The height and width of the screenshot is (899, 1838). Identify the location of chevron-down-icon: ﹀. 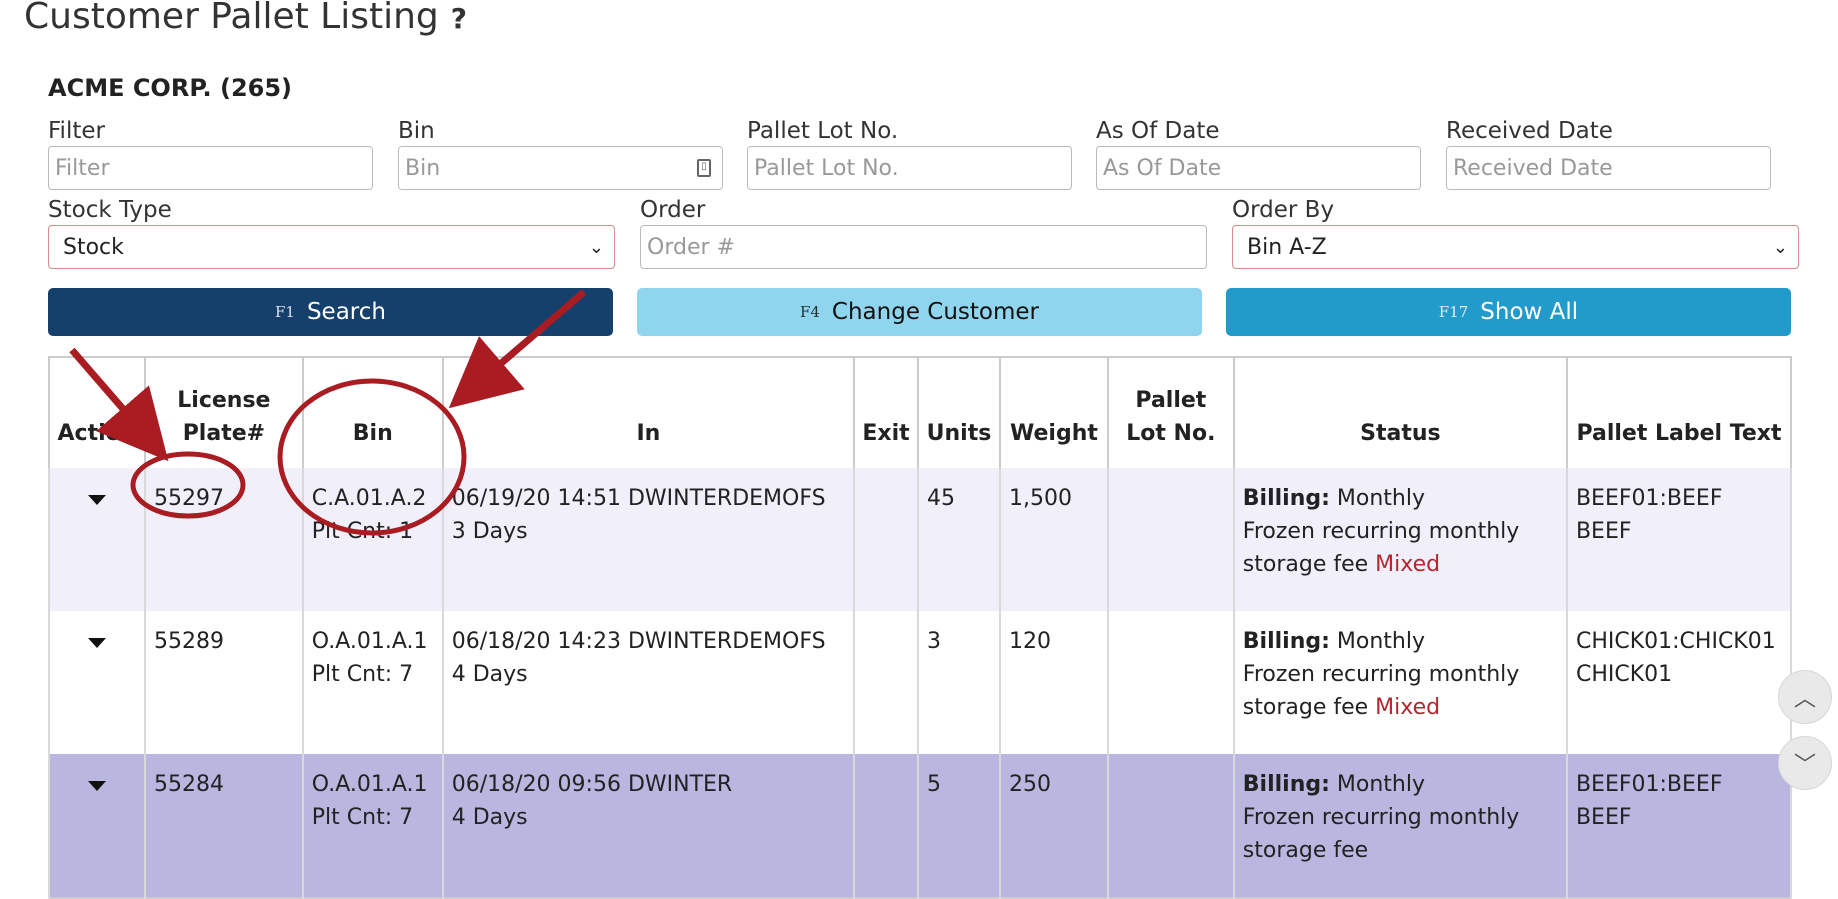
(1804, 765).